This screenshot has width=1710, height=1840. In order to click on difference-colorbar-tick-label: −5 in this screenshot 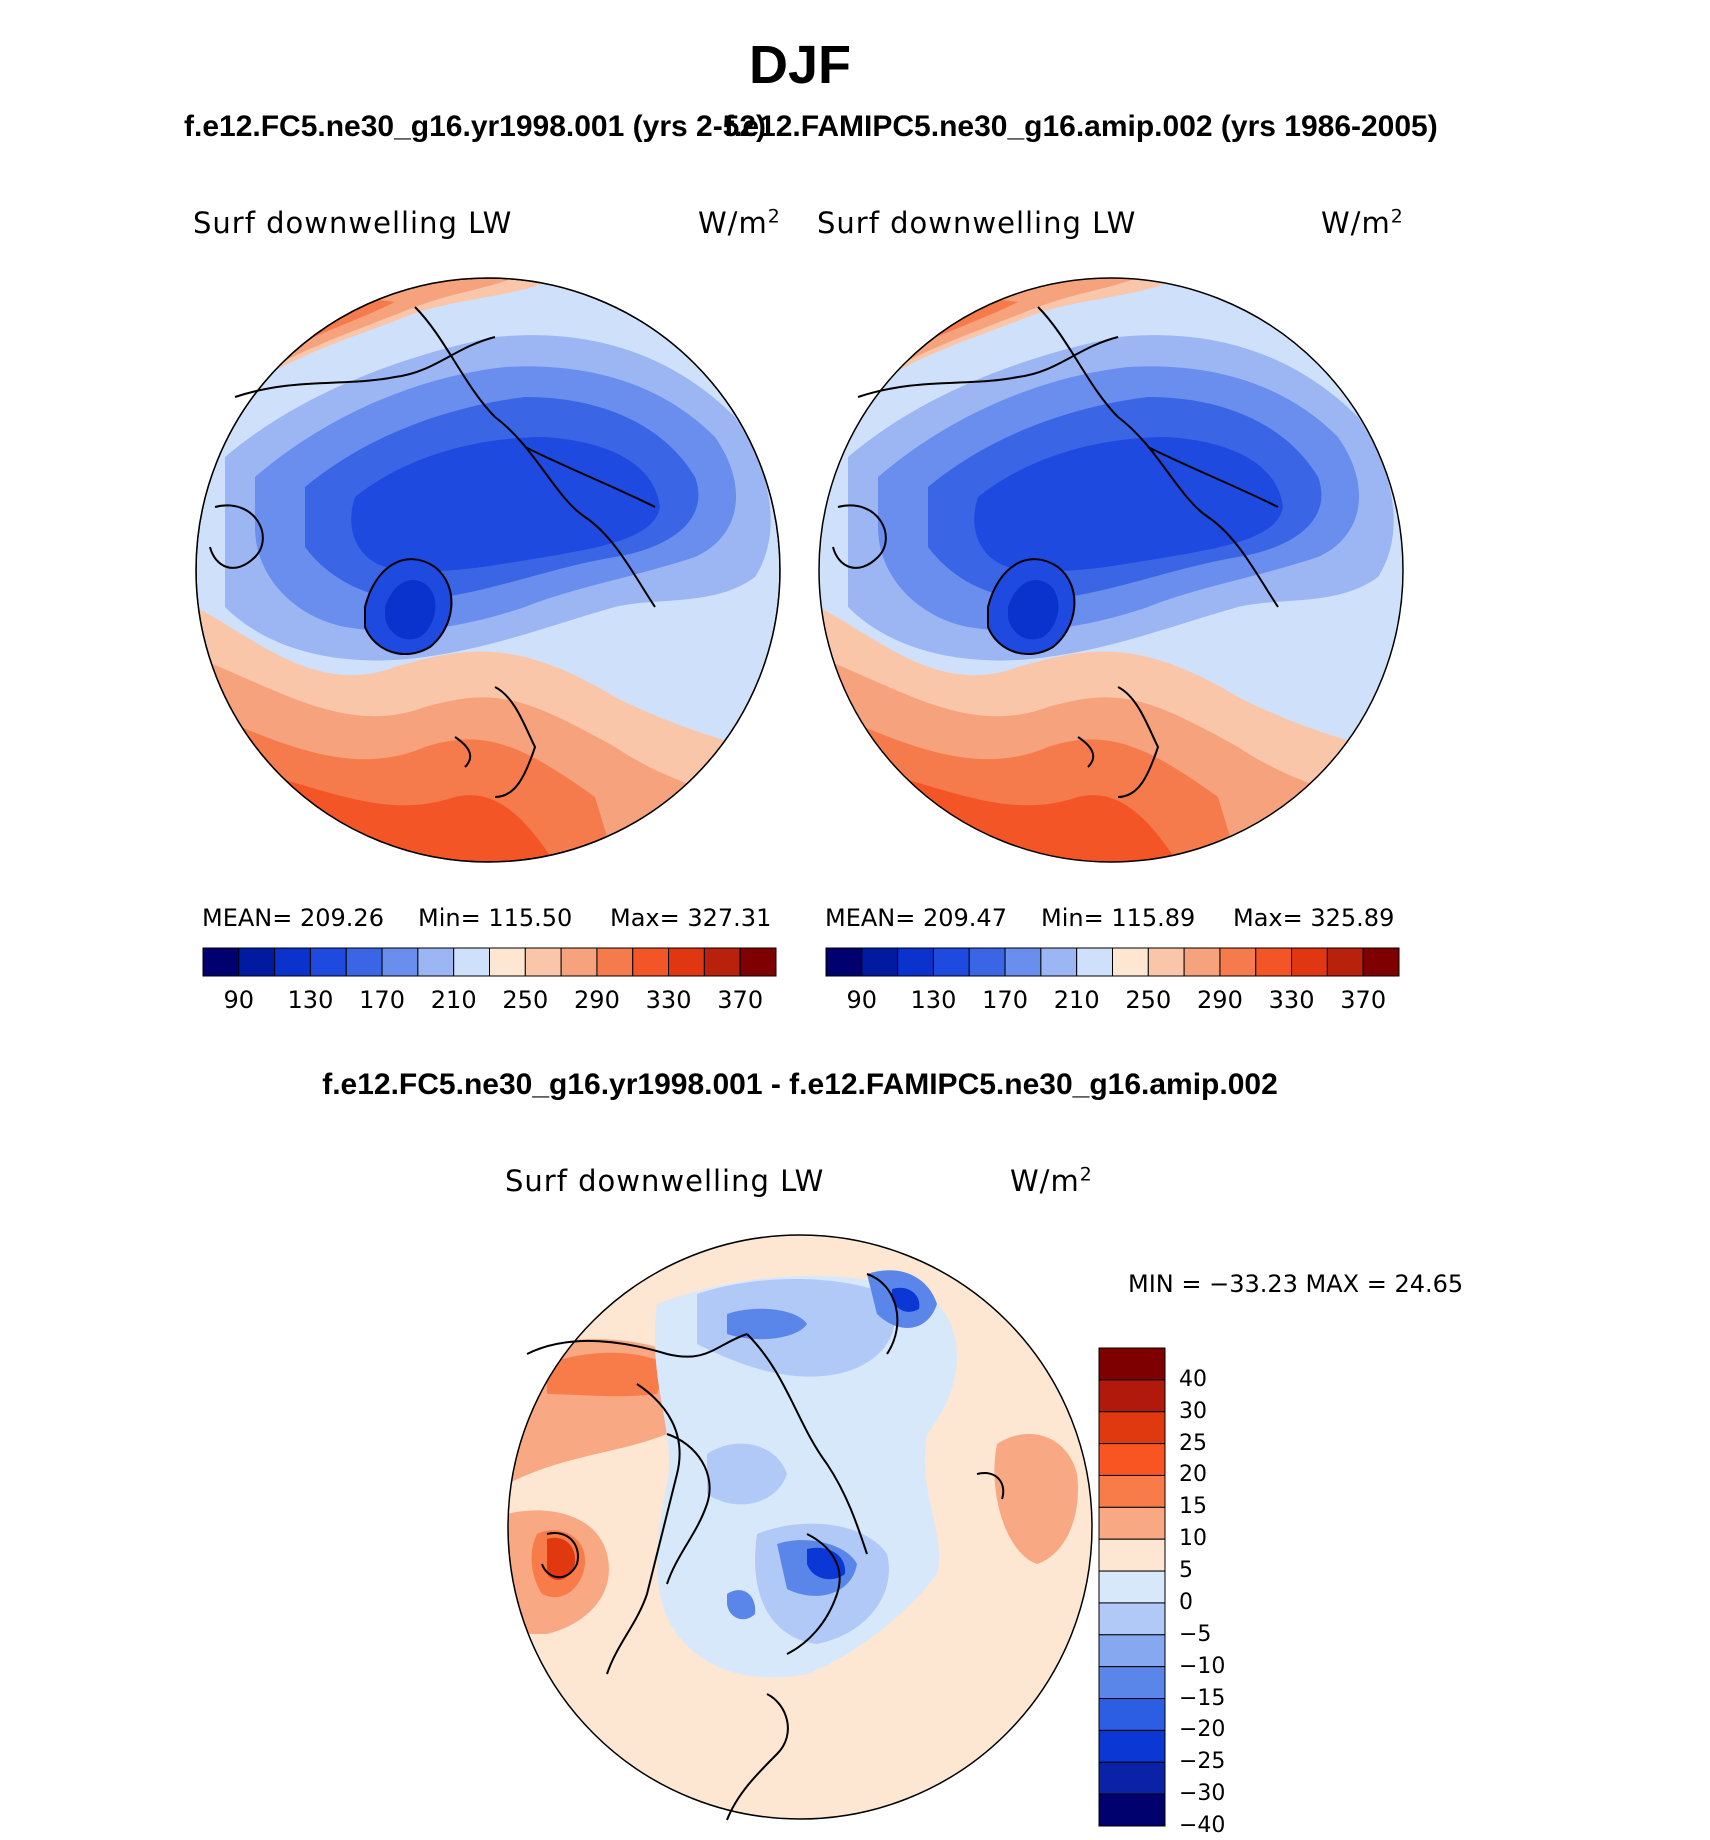, I will do `click(1195, 1634)`.